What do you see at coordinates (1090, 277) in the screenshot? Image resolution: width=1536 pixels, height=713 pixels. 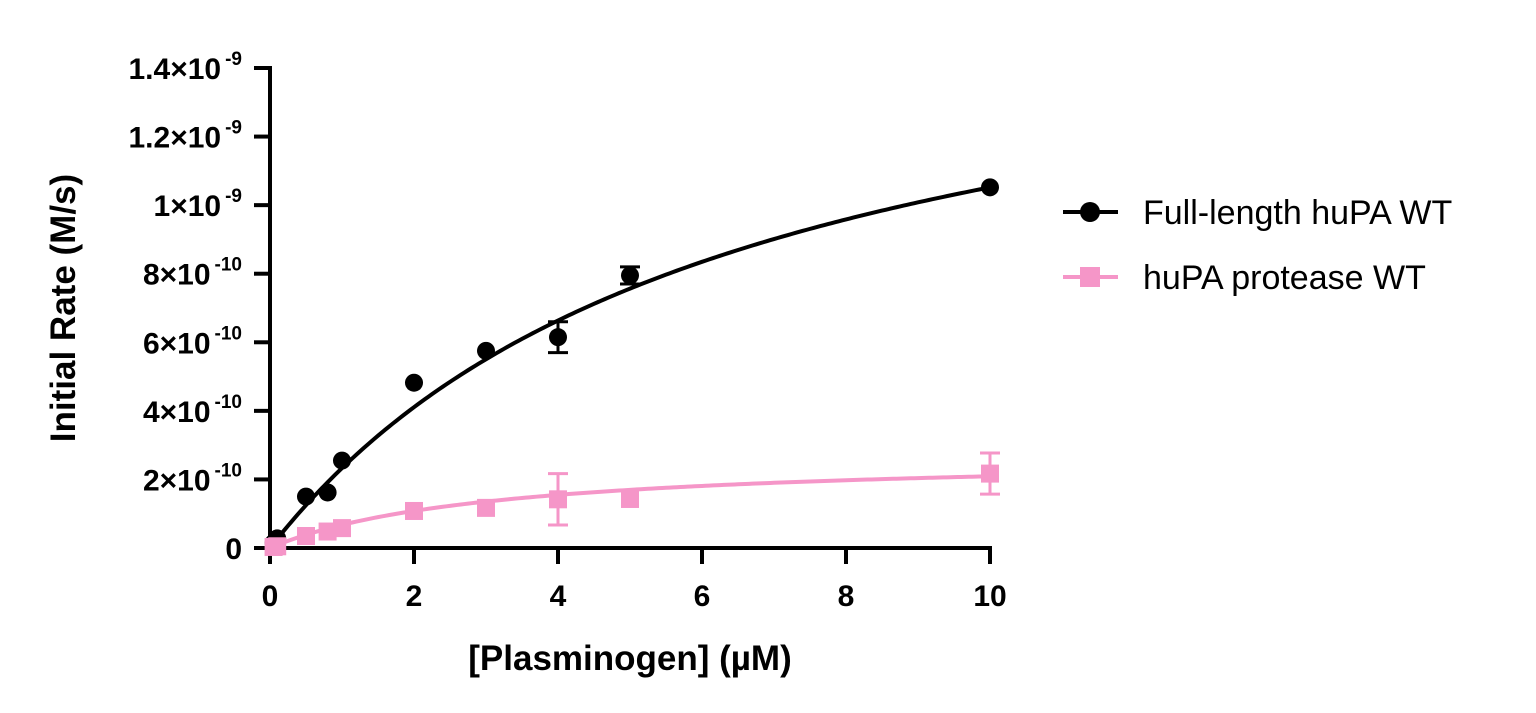 I see `legend-marker-square-icon` at bounding box center [1090, 277].